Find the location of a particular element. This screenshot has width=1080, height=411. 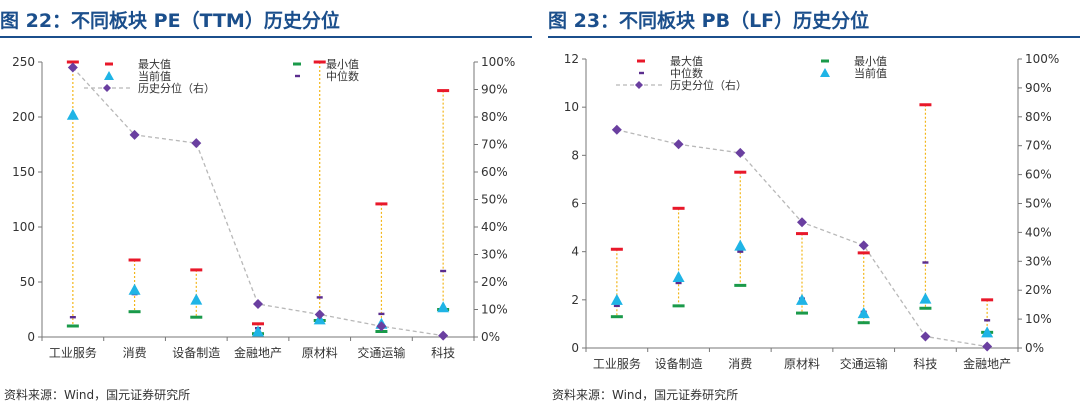

x-tick-label: 科技 is located at coordinates (925, 364).